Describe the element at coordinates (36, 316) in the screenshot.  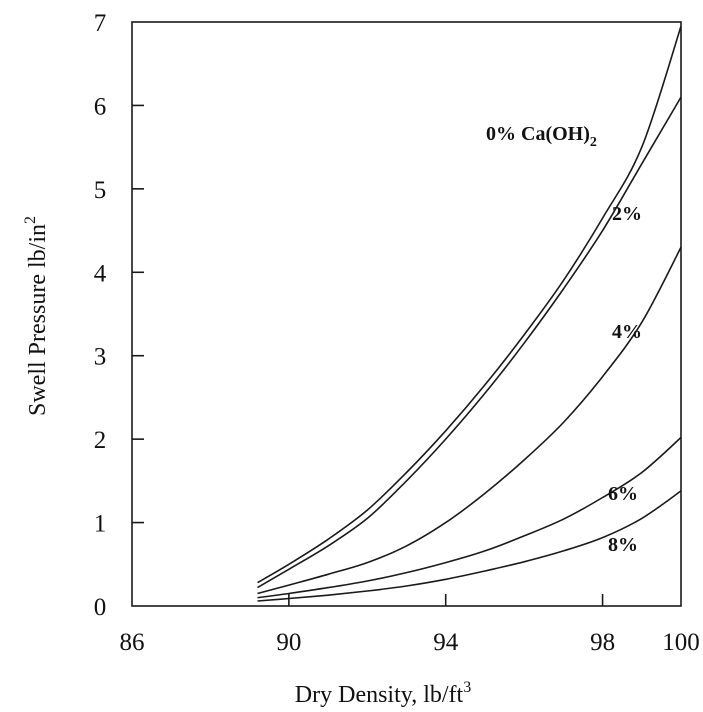
I see `y-axis-label: Swell Pressure lb/in2` at that location.